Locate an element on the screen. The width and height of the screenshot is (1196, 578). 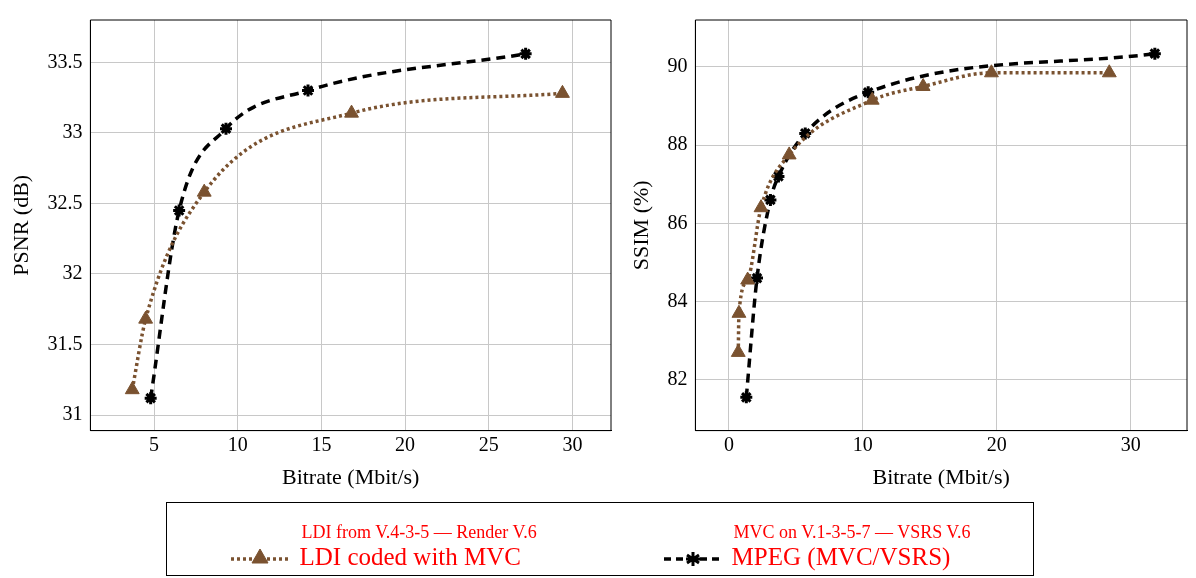
x-tick-label: 15 is located at coordinates (321, 443).